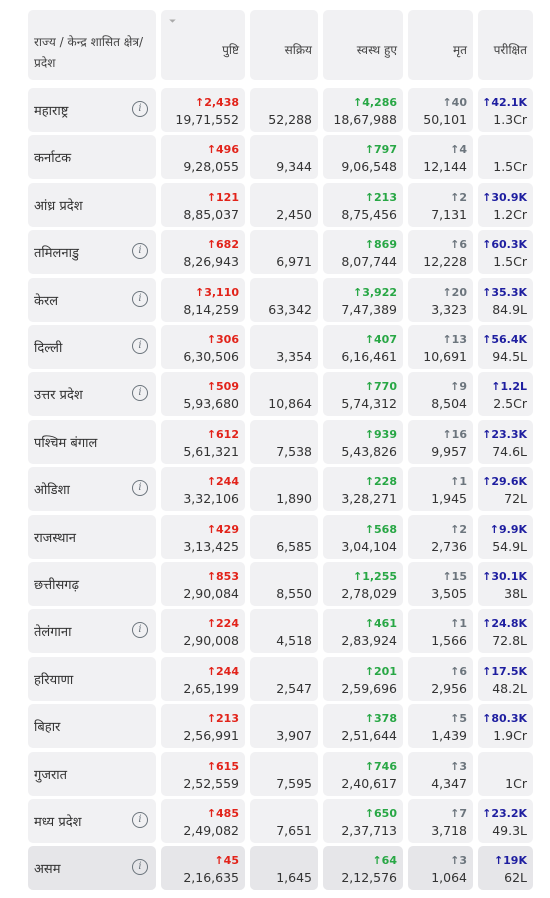 Image resolution: width=550 pixels, height=898 pixels. Describe the element at coordinates (290, 119) in the screenshot. I see `active-total: 52,288` at that location.